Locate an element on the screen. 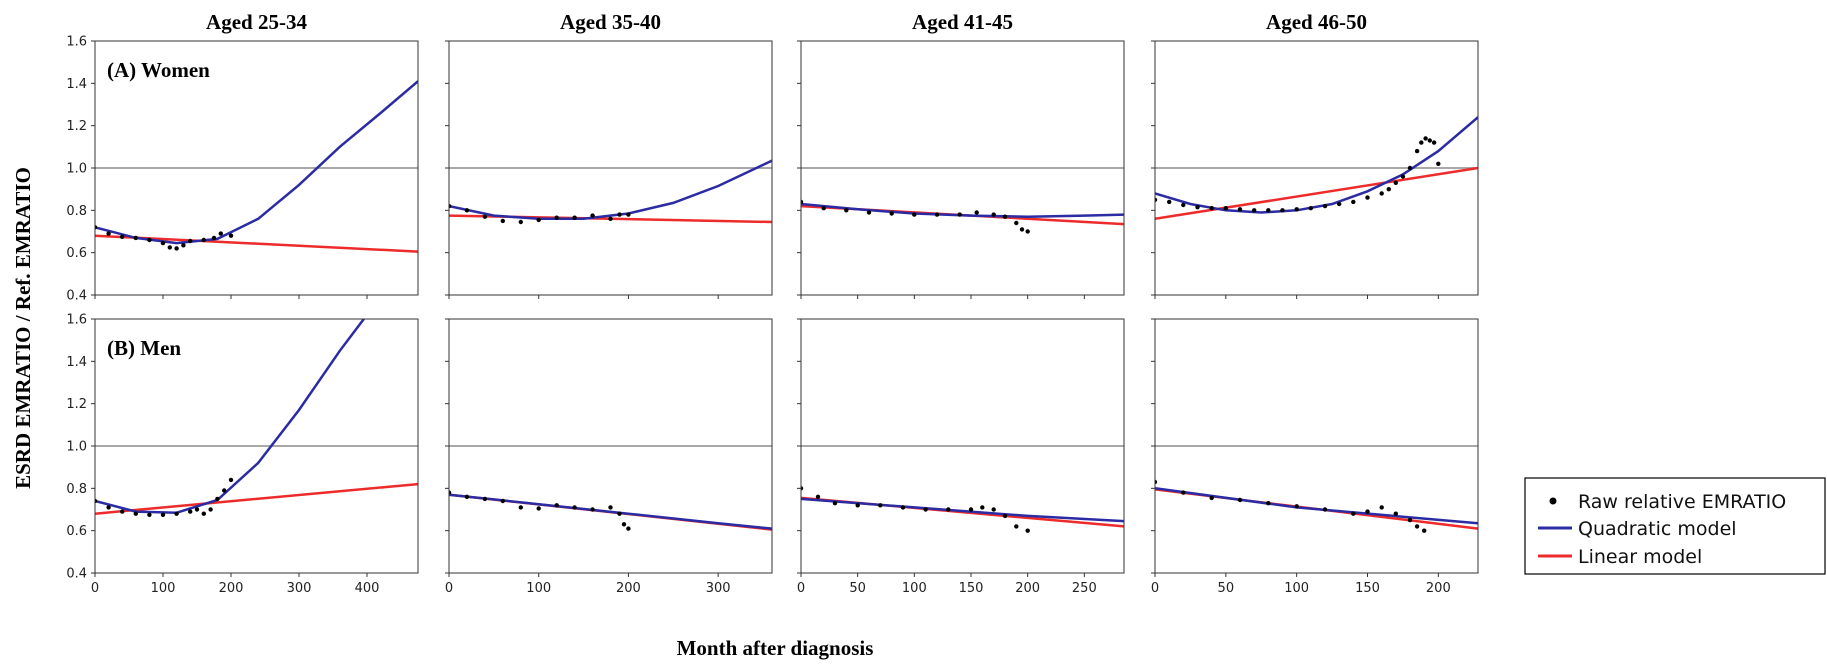  y-tick-label: 0.4 is located at coordinates (76, 574).